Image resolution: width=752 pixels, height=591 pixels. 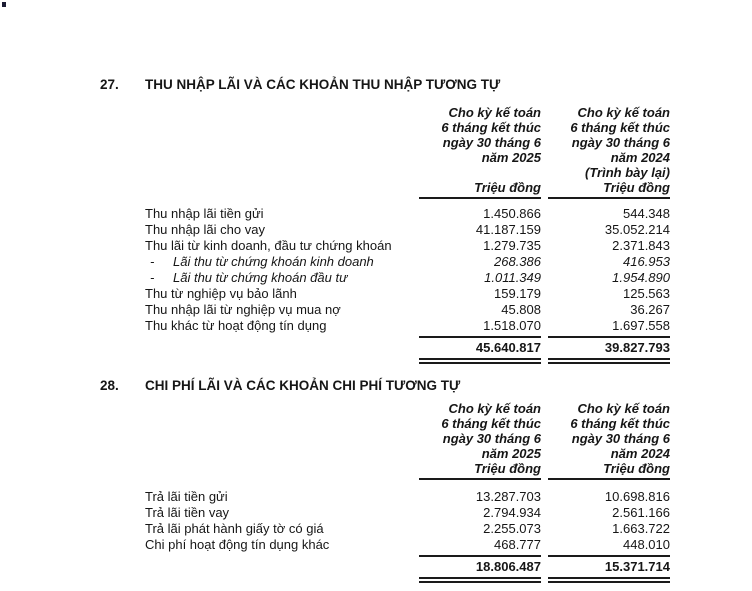 What do you see at coordinates (641, 528) in the screenshot?
I see `row-value-2024: 1.663.722` at bounding box center [641, 528].